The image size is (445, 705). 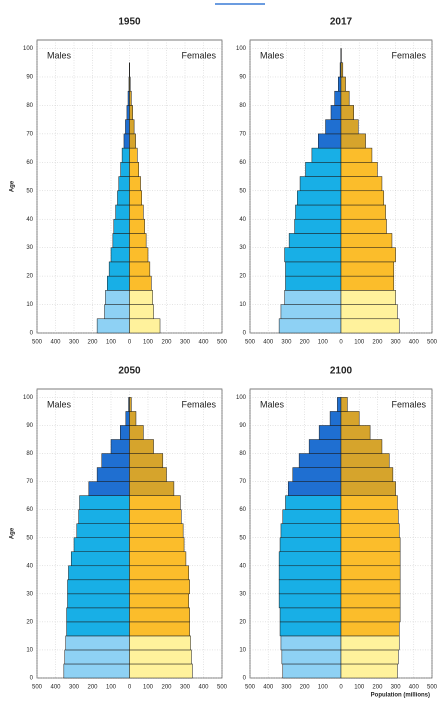 I want to click on y-tick-label: 80, so click(x=242, y=106).